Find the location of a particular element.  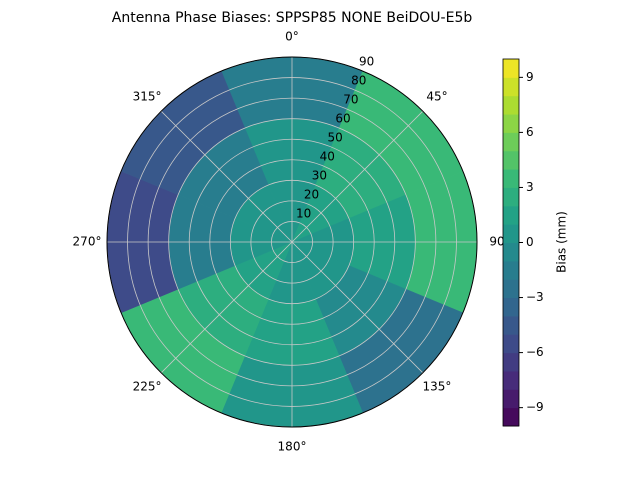

colorbar-tick-label: 0 is located at coordinates (530, 242).